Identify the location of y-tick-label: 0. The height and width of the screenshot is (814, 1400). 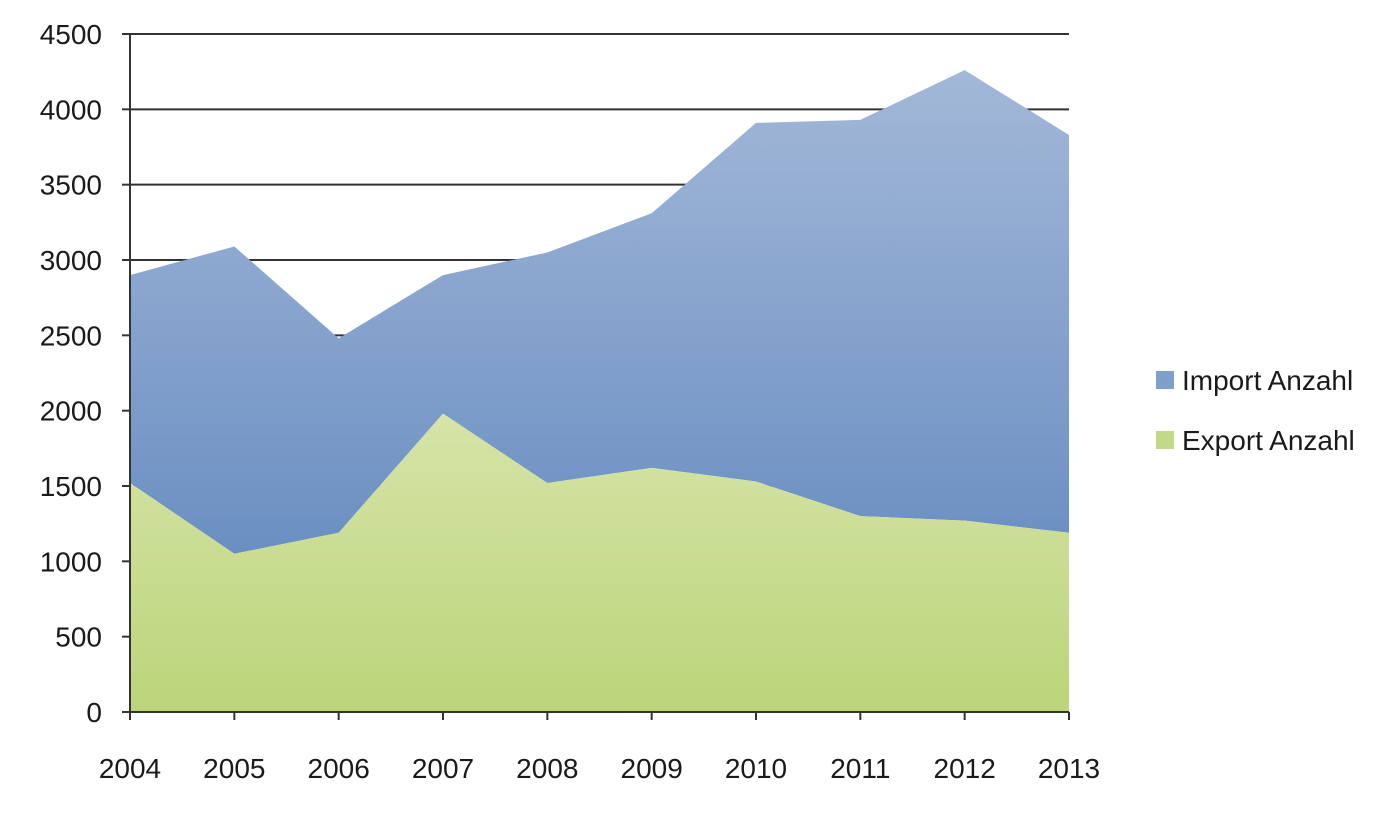
(94, 712).